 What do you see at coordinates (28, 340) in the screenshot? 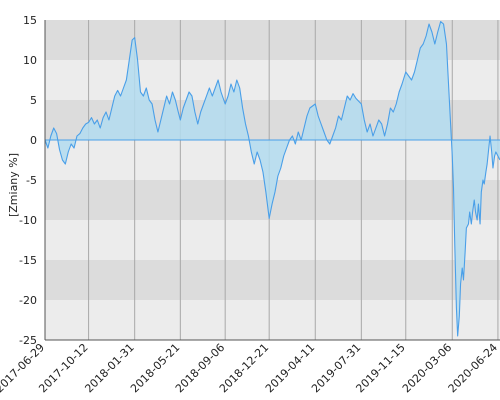
I see `y-tick-label: -25` at bounding box center [28, 340].